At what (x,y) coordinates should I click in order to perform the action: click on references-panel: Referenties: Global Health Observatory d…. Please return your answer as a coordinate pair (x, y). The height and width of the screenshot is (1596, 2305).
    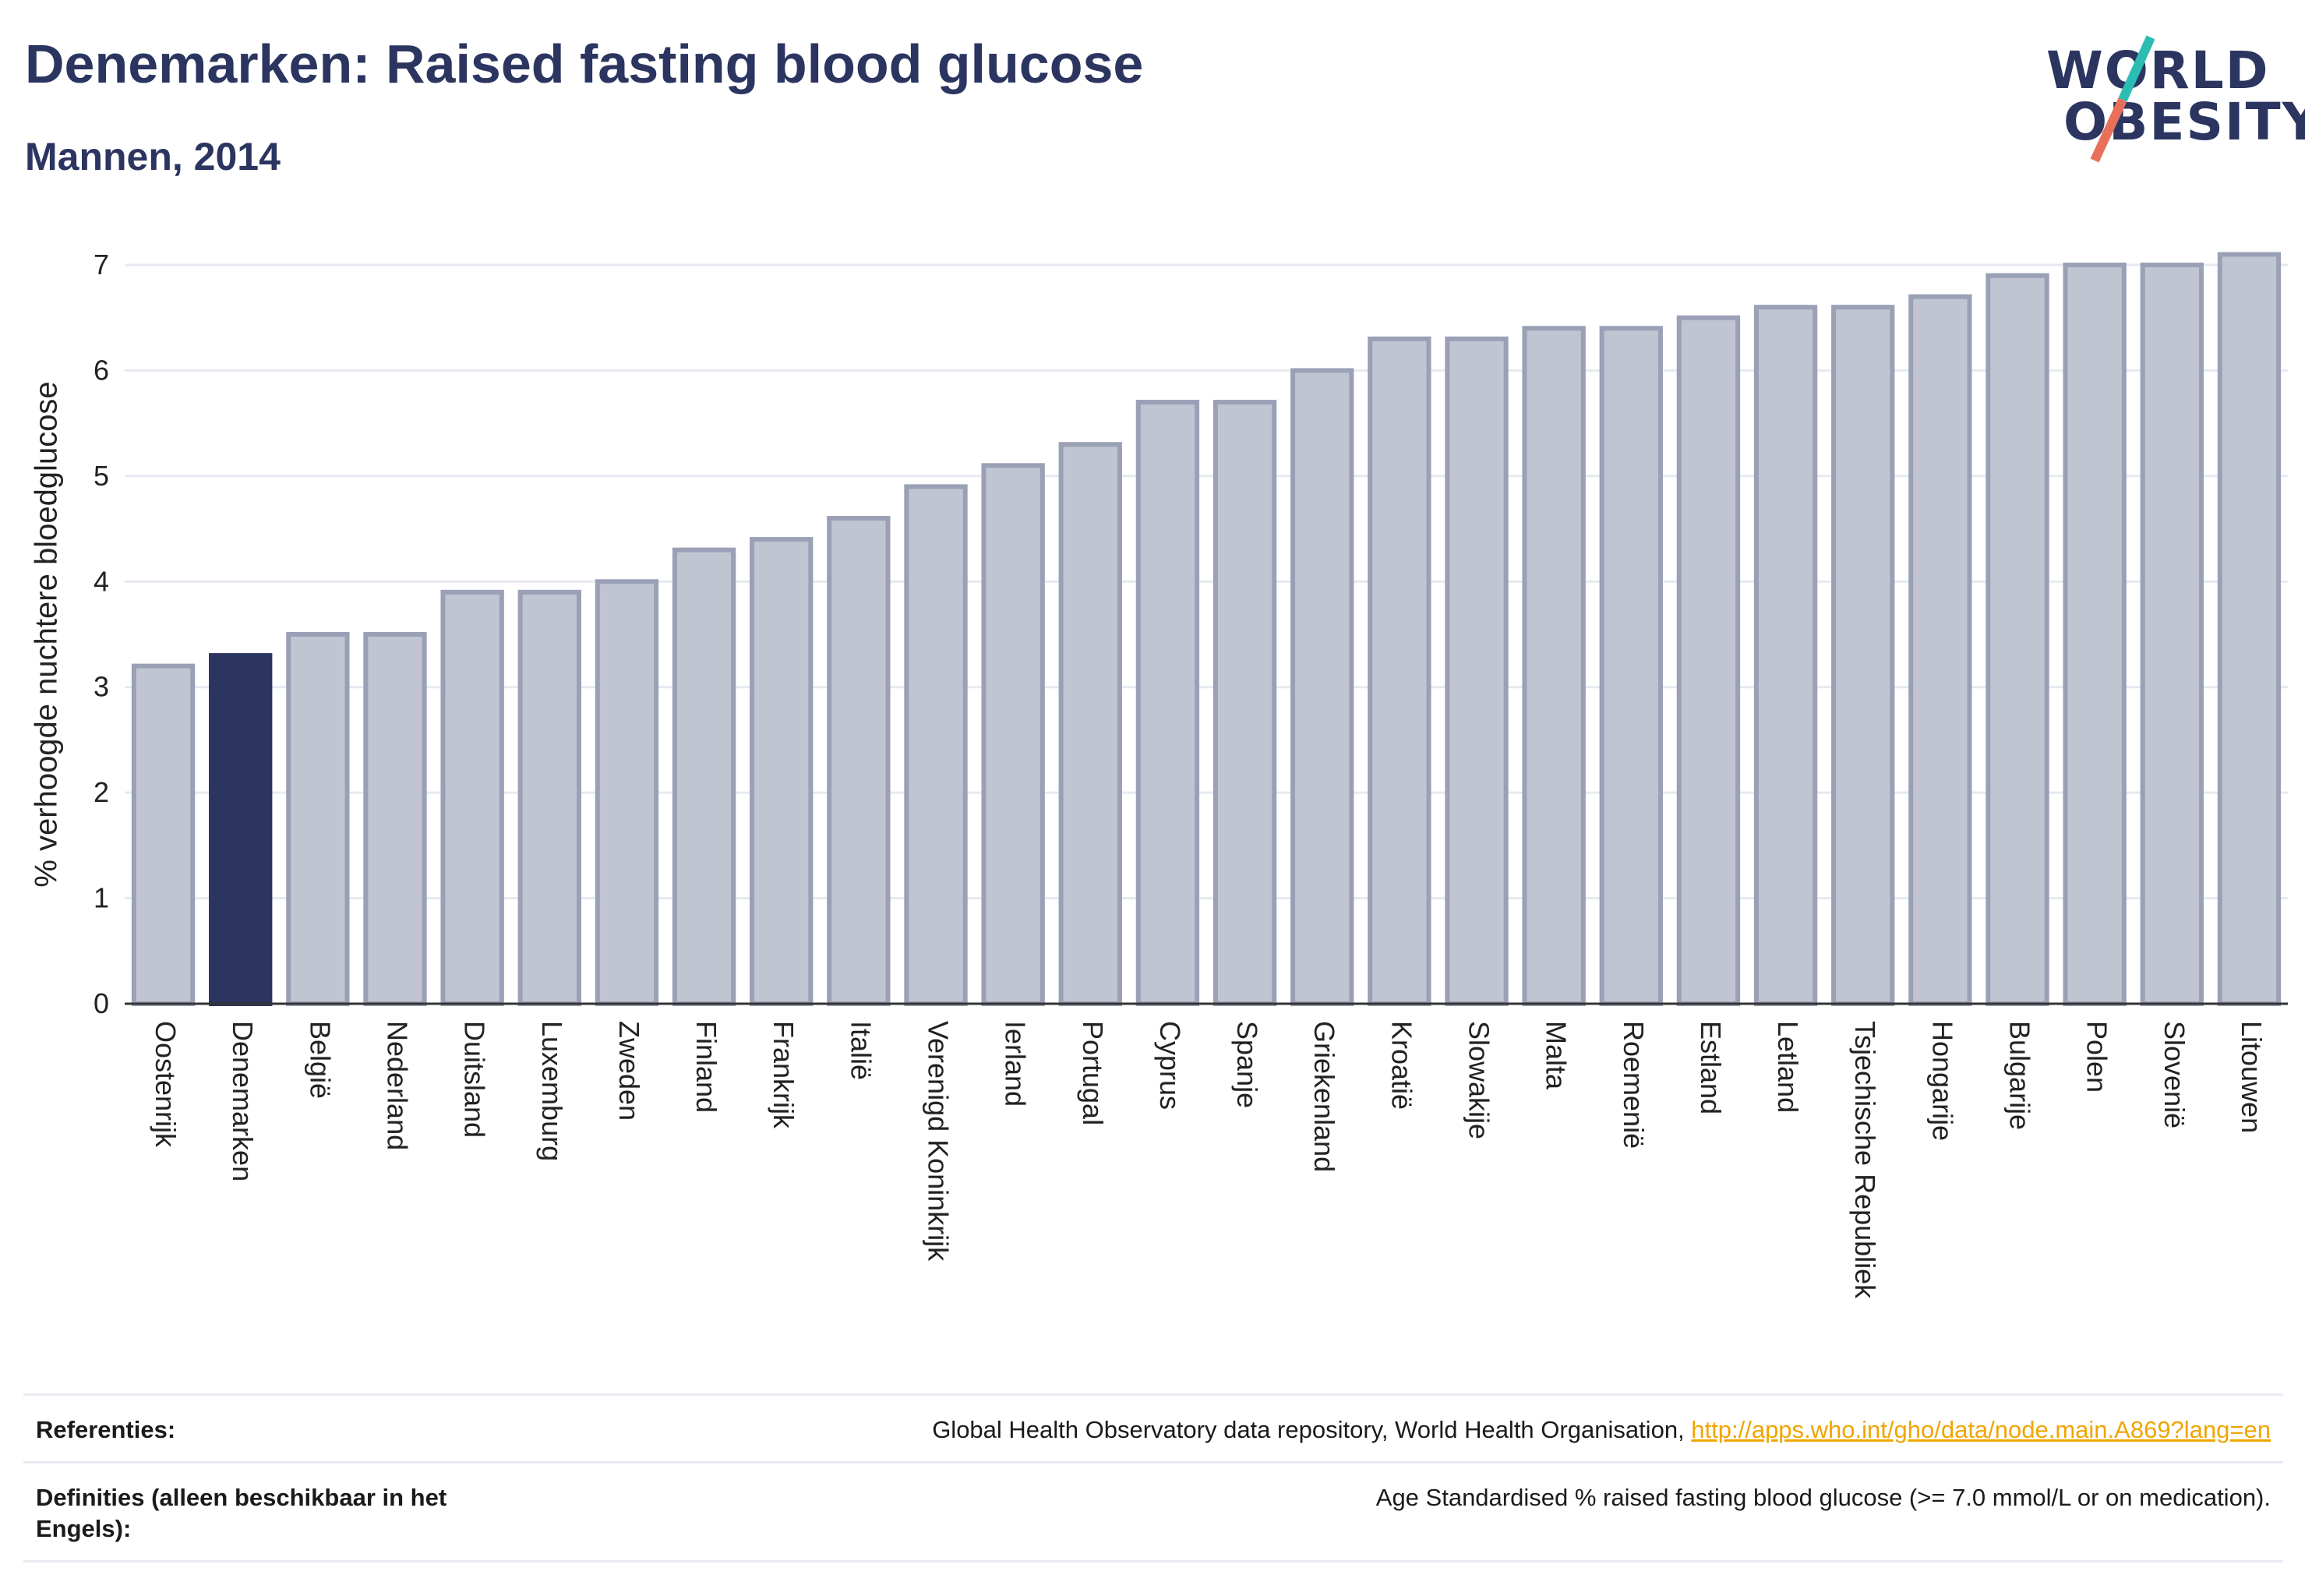
    Looking at the image, I should click on (1153, 1477).